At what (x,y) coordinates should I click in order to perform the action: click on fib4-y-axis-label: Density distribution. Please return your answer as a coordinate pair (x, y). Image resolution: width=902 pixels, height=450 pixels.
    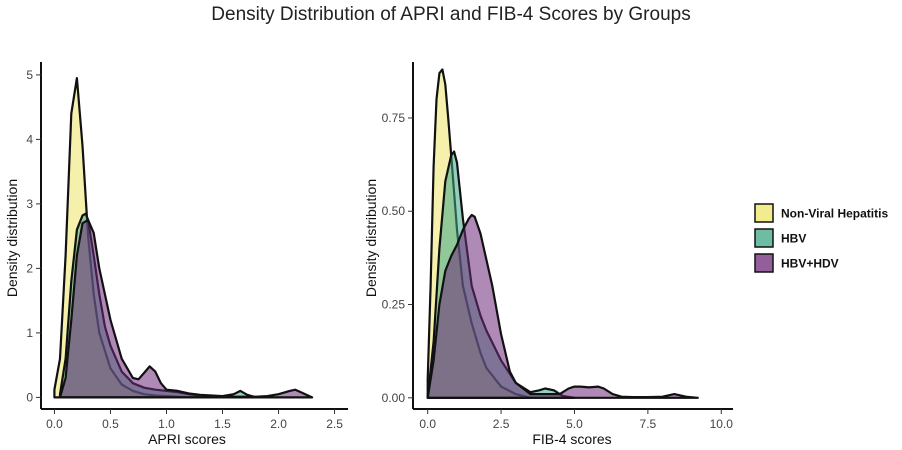
    Looking at the image, I should click on (371, 238).